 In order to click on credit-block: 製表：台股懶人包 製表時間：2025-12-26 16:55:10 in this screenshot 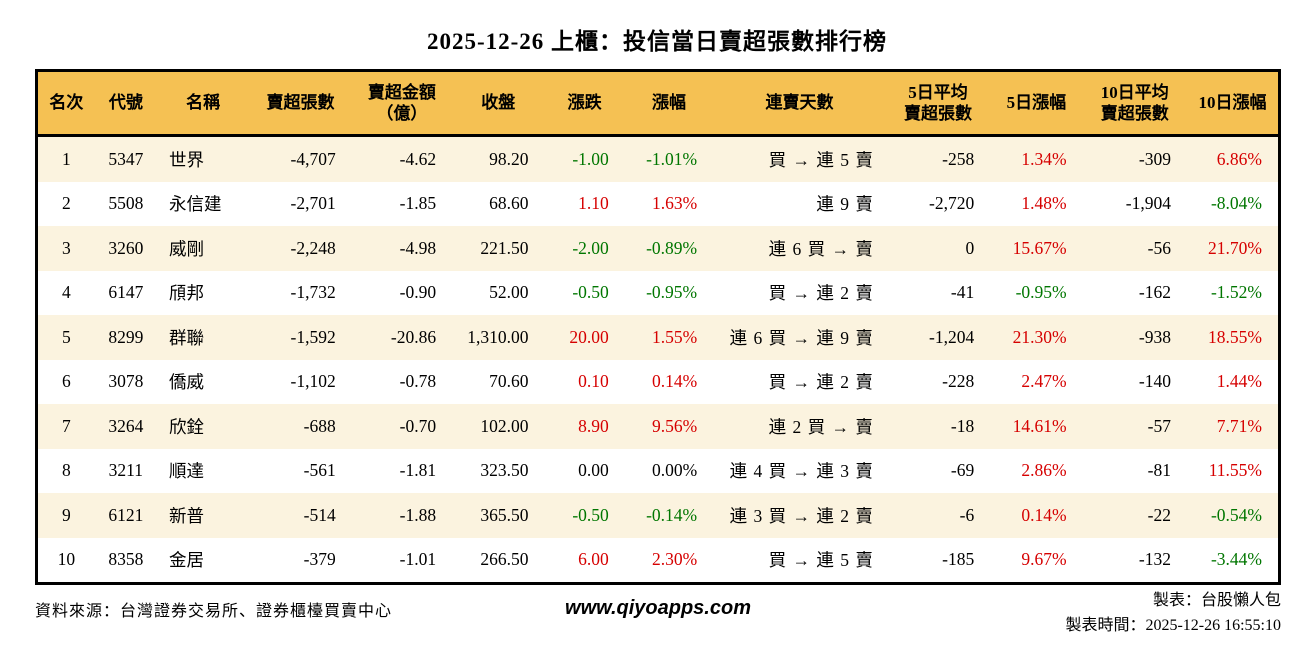, I will do `click(1173, 613)`.